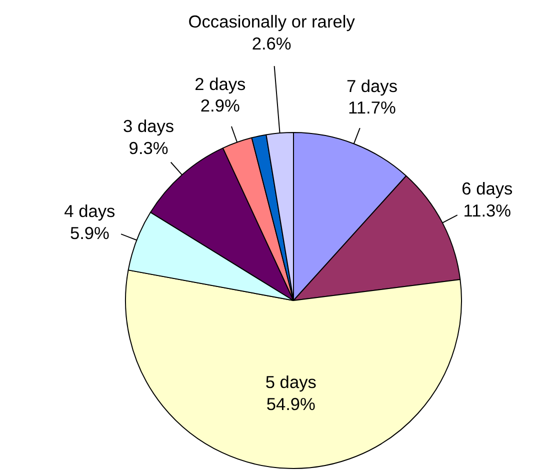  Describe the element at coordinates (90, 232) in the screenshot. I see `data-label: 5.9%` at that location.